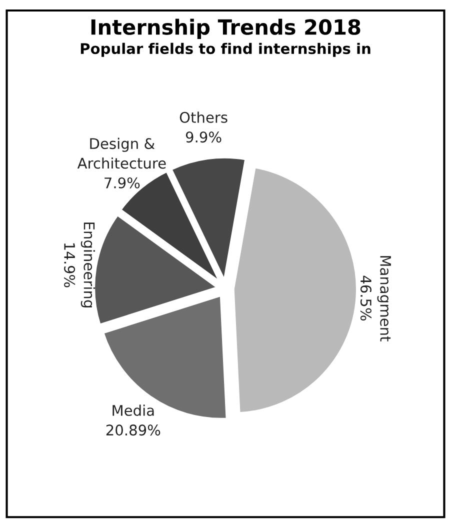 Image resolution: width=451 pixels, height=525 pixels. What do you see at coordinates (133, 410) in the screenshot?
I see `slice-label: Media` at bounding box center [133, 410].